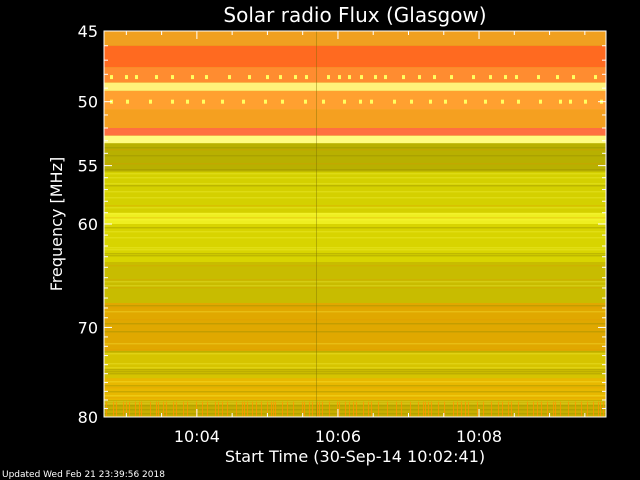 The width and height of the screenshot is (640, 480). Describe the element at coordinates (88, 224) in the screenshot. I see `y-tick-labels: 45 50 55 60 70 80` at that location.